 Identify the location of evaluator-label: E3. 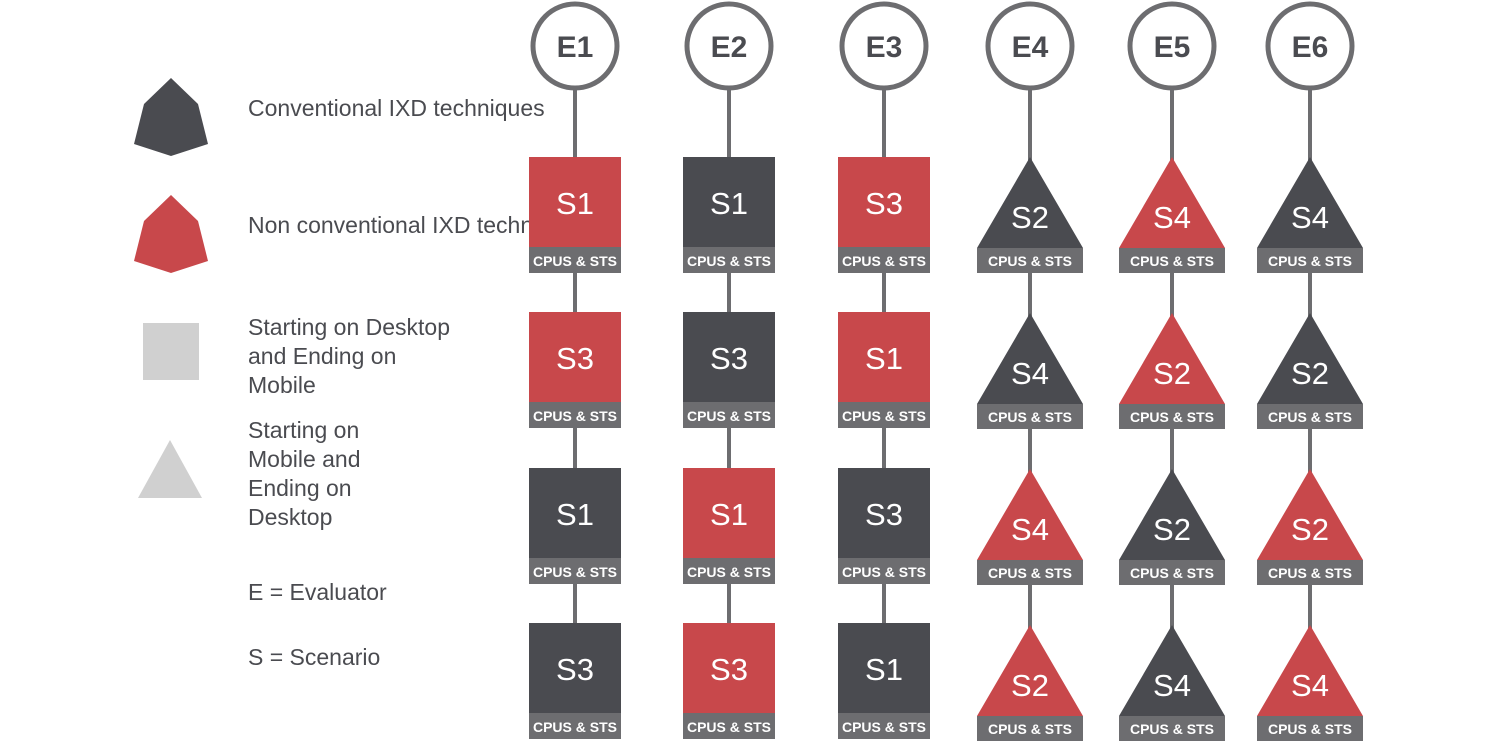
(884, 47).